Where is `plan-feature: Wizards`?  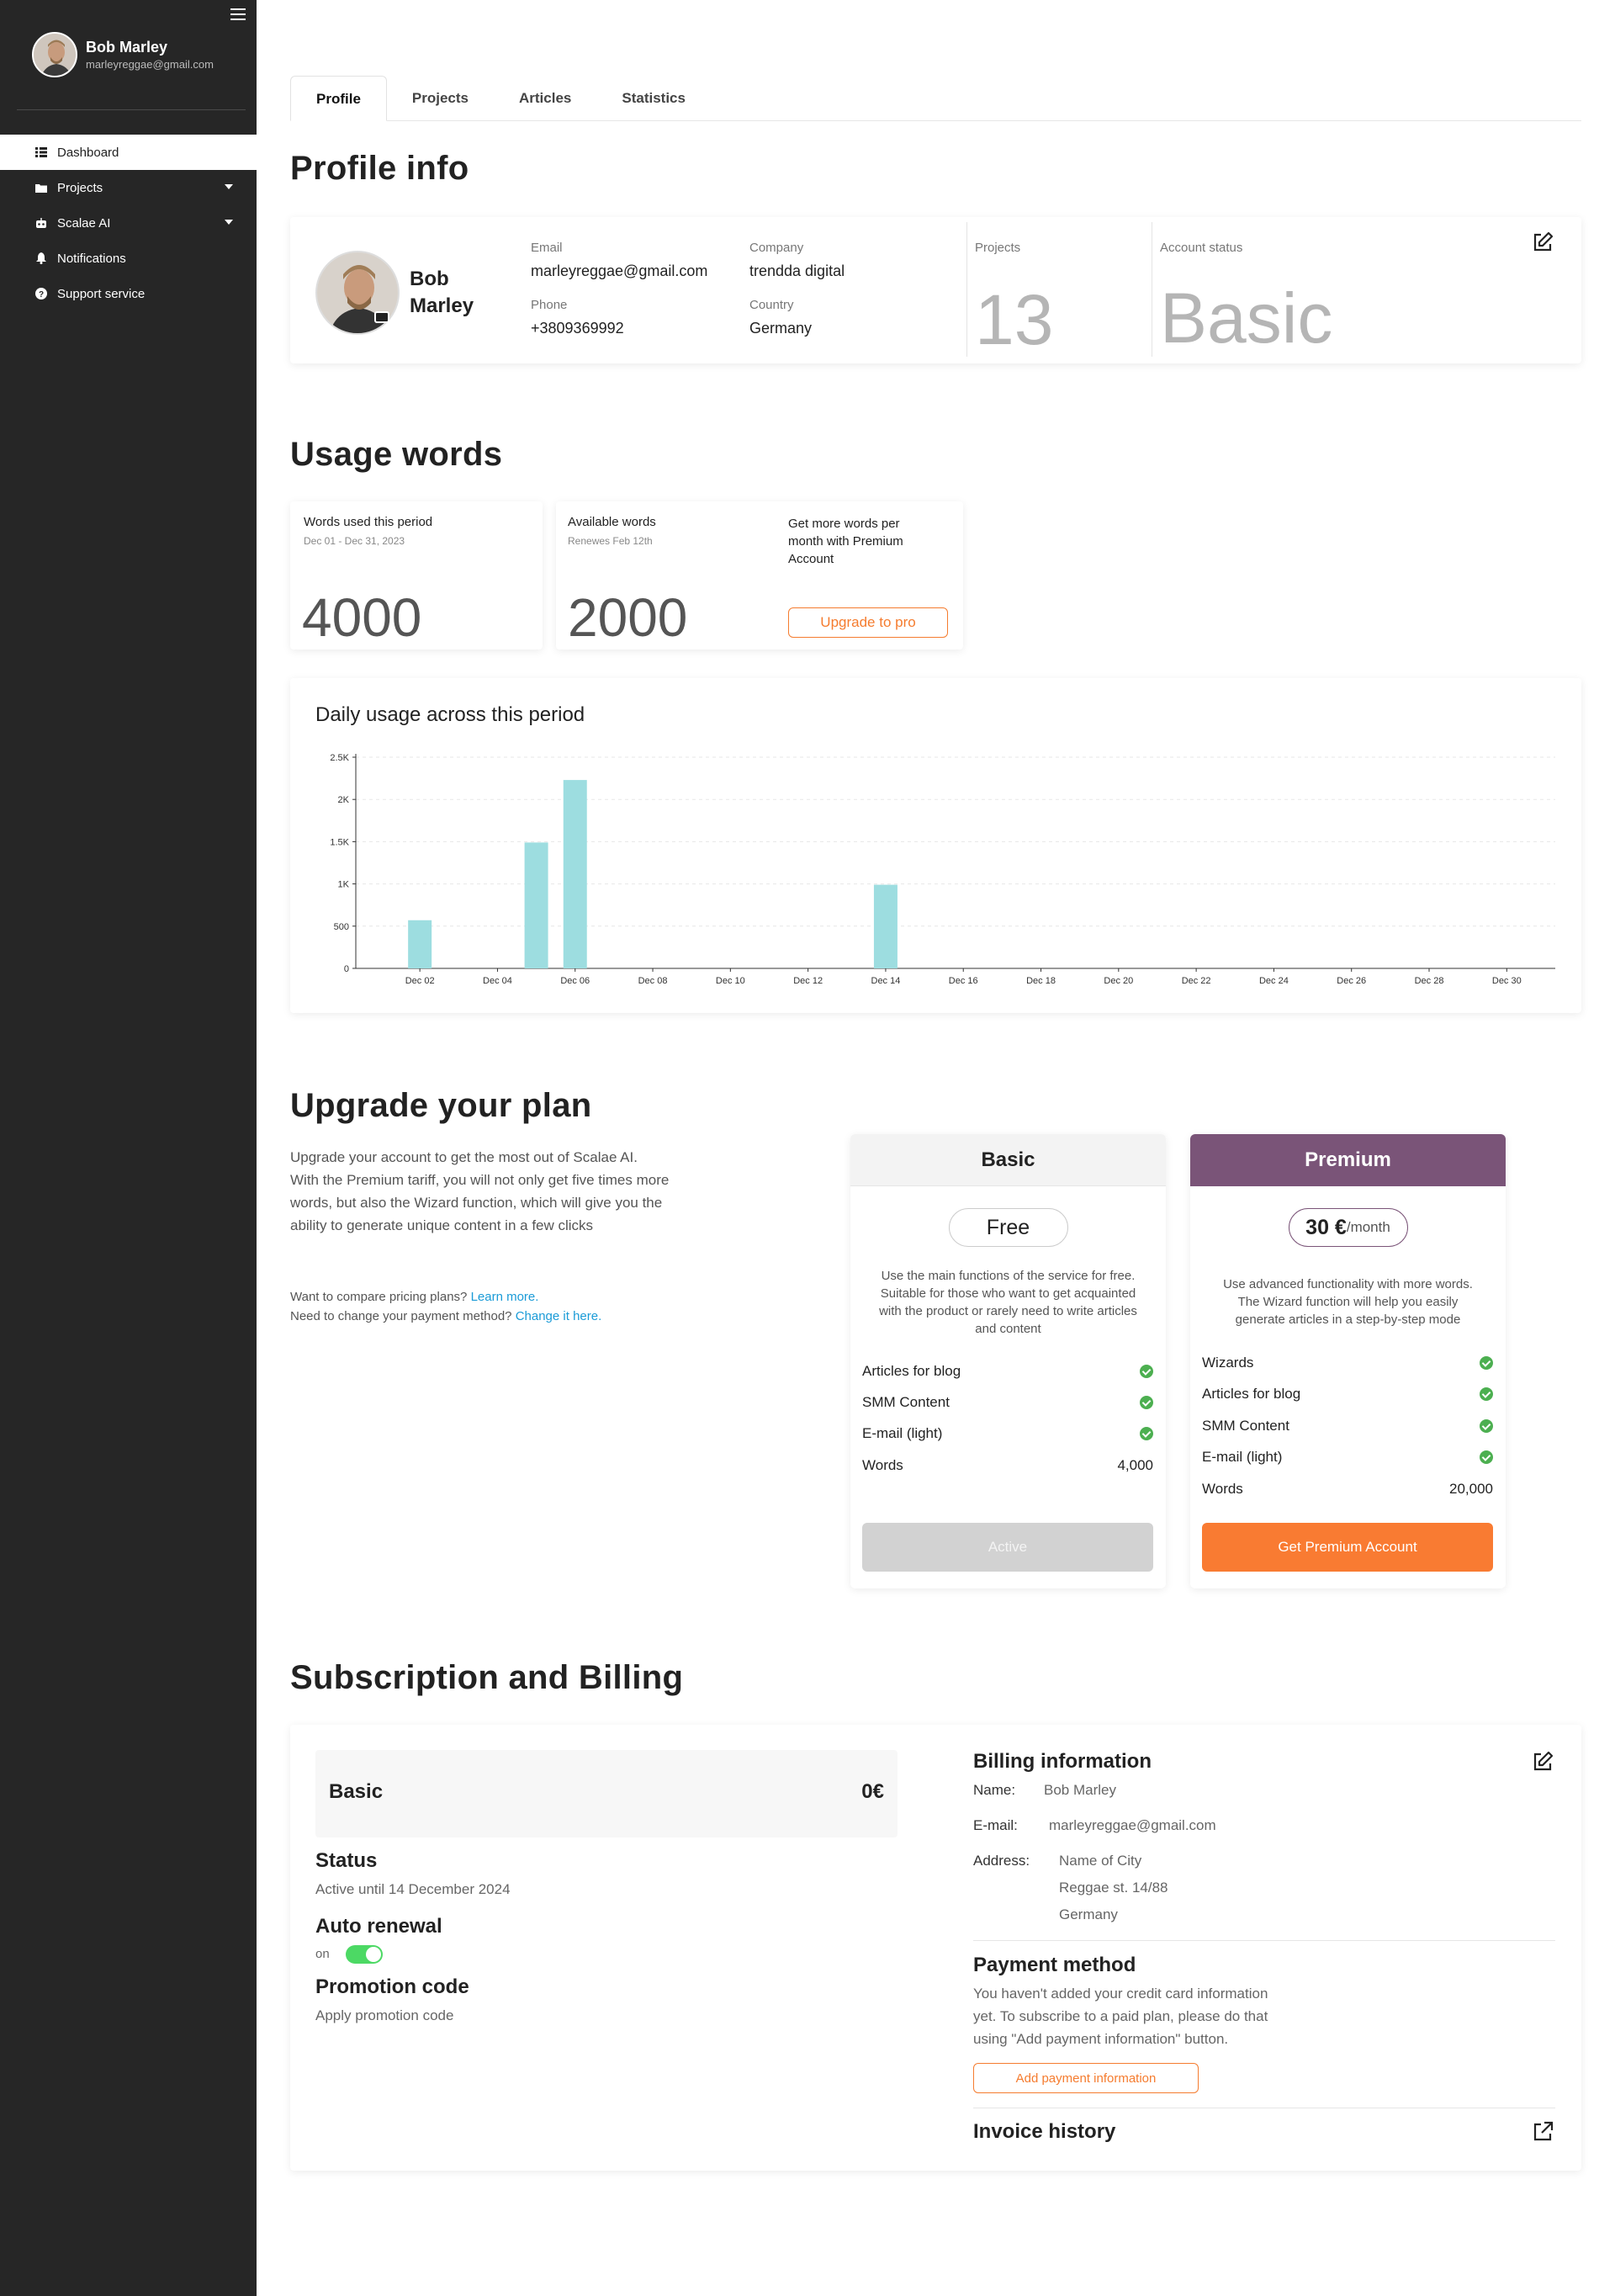
plan-feature: Wizards is located at coordinates (1347, 1363).